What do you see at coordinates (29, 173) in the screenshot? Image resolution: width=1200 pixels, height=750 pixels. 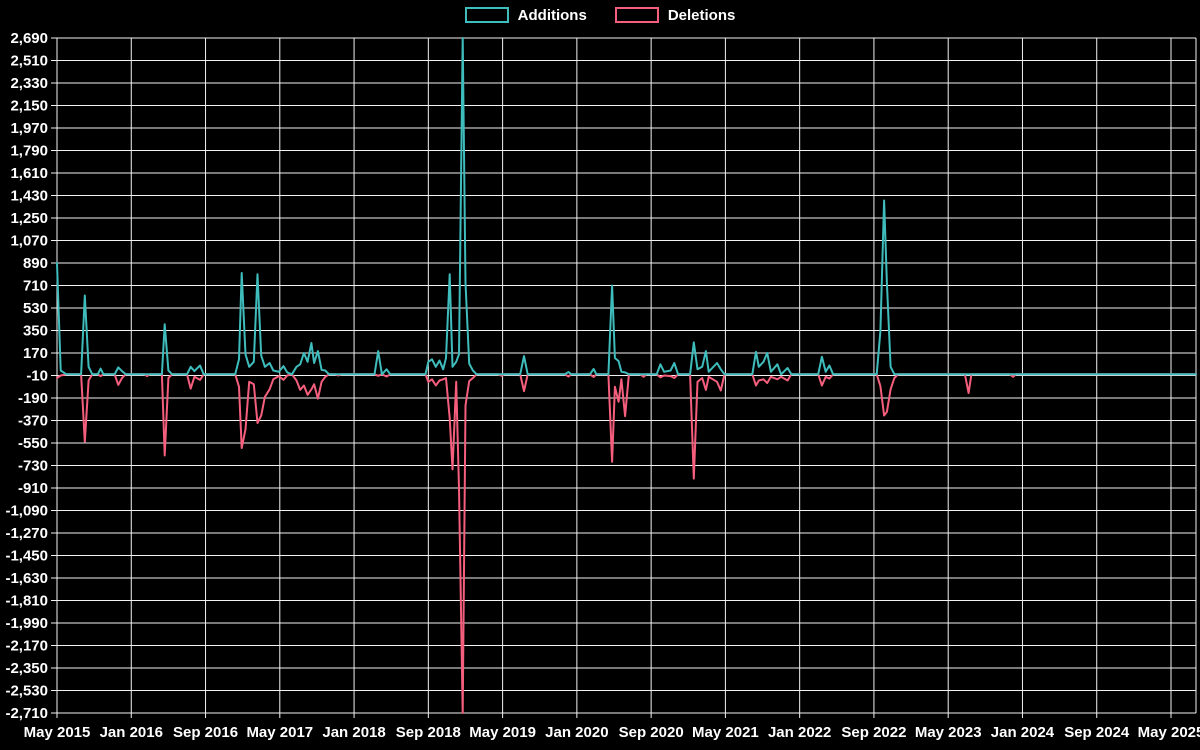 I see `y-axis-tick-label: 1,610` at bounding box center [29, 173].